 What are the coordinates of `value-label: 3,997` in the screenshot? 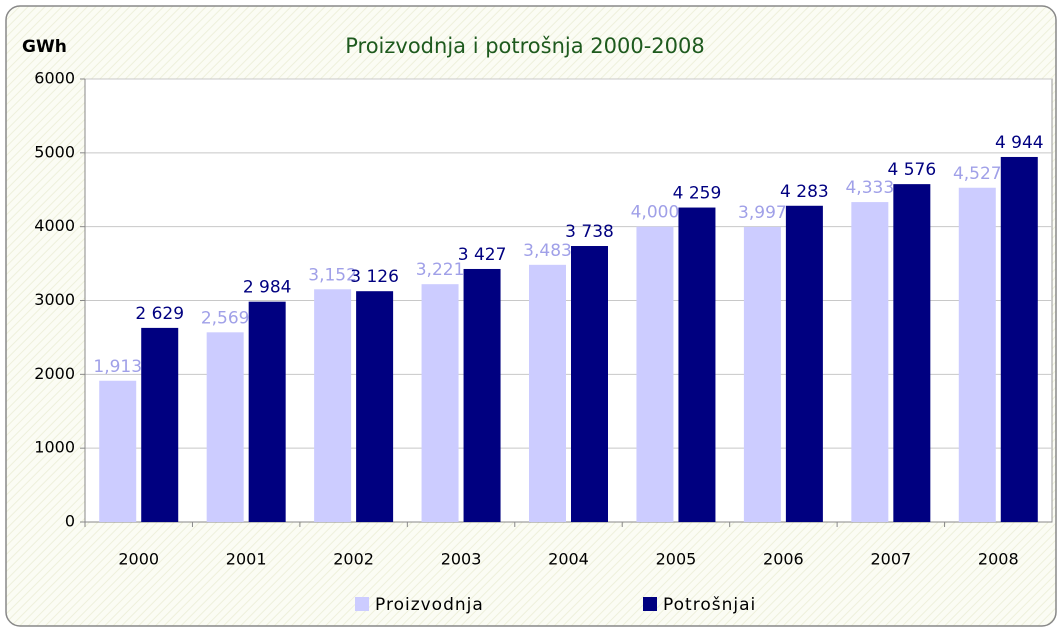 It's located at (762, 213).